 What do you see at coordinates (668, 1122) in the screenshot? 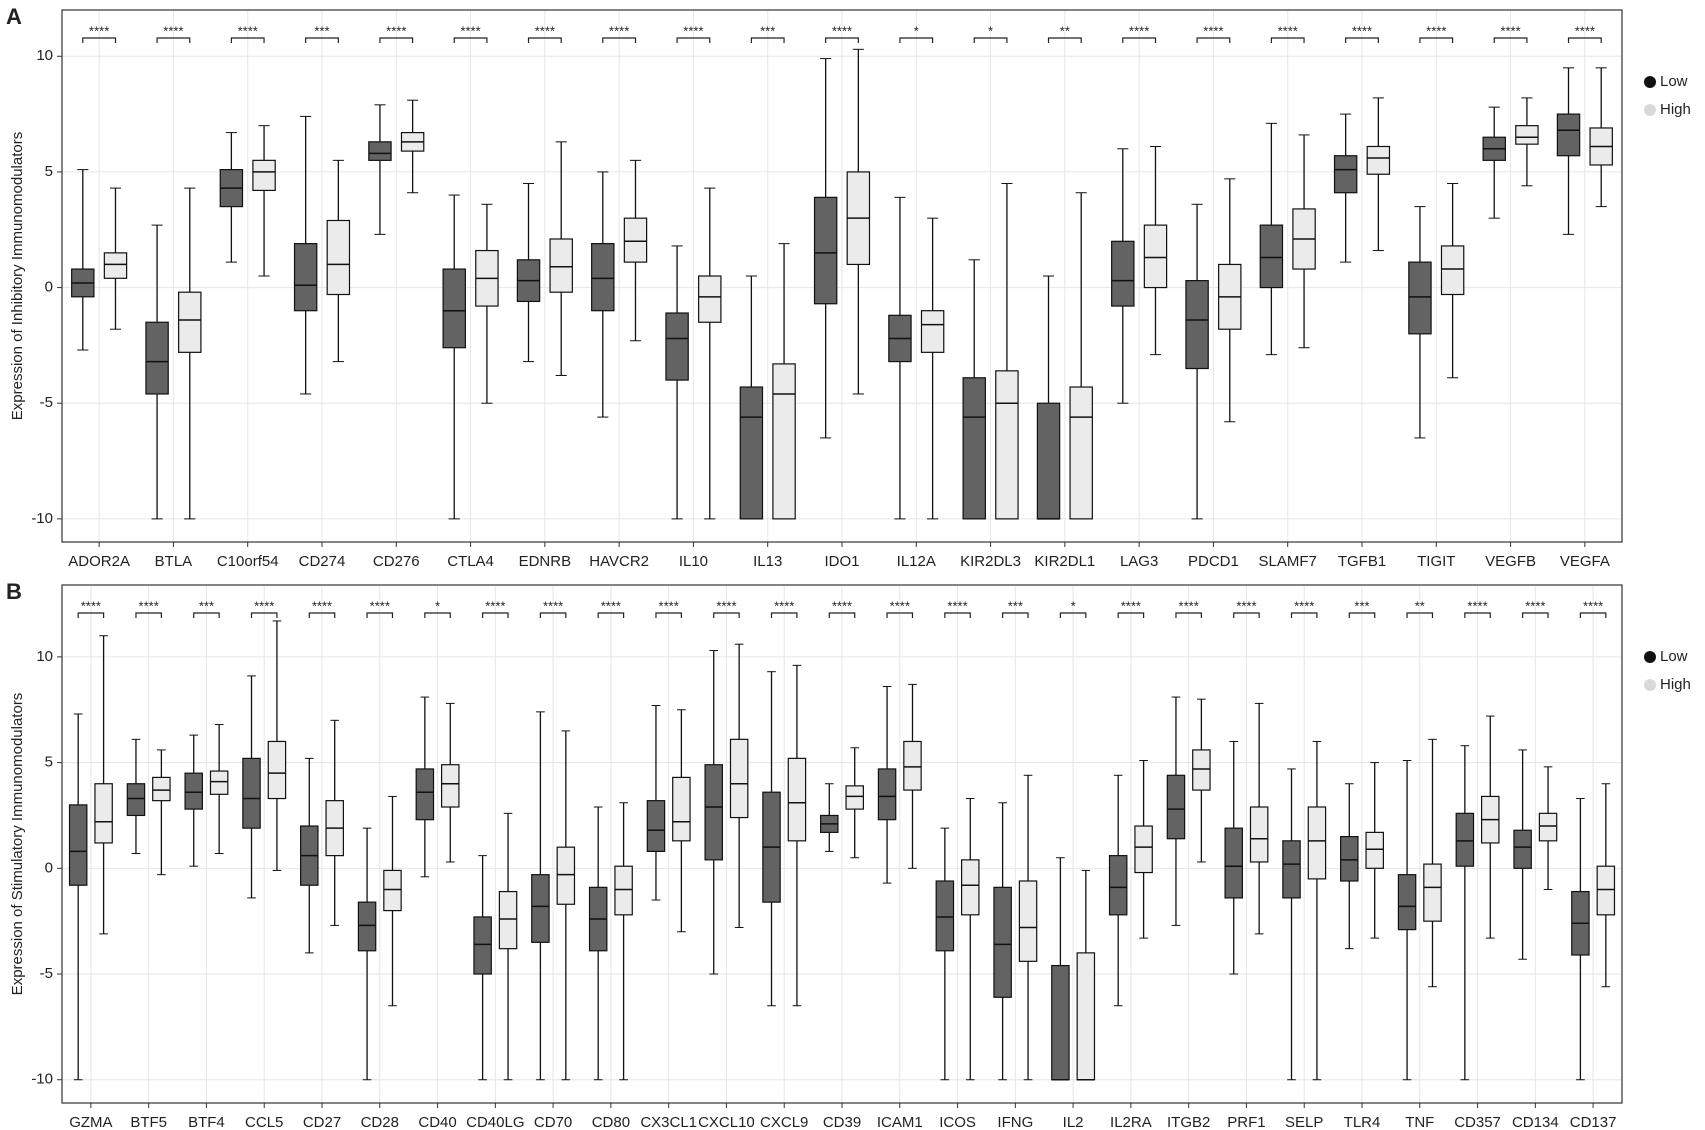
I see `x-tick-label: CX3CL1` at bounding box center [668, 1122].